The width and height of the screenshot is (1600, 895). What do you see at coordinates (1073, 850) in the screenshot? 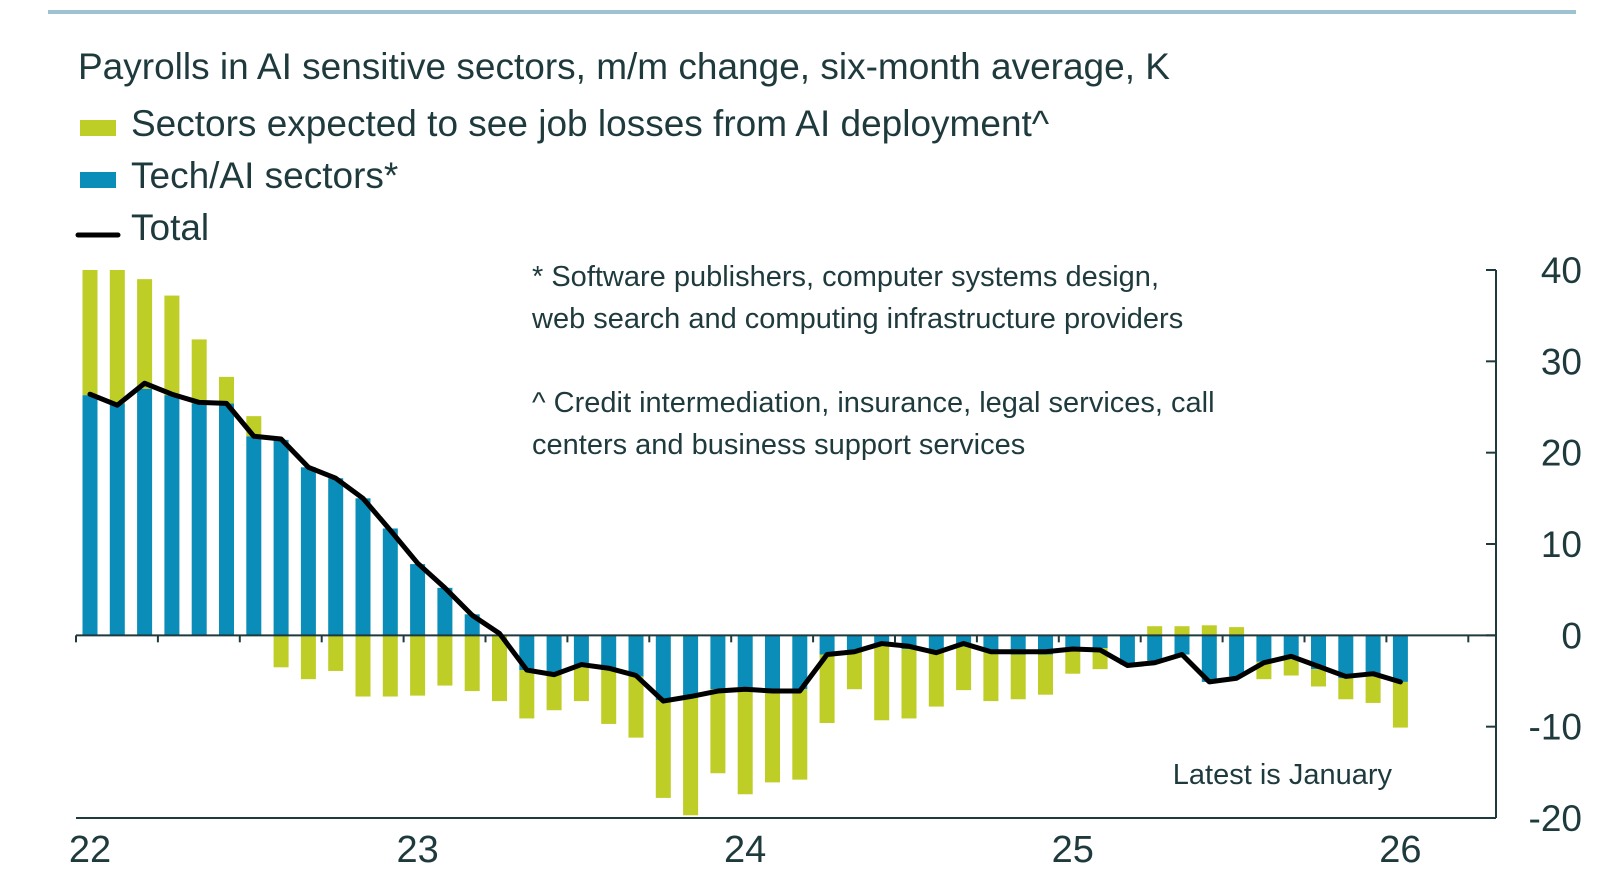
I see `x-tick-label: 25` at bounding box center [1073, 850].